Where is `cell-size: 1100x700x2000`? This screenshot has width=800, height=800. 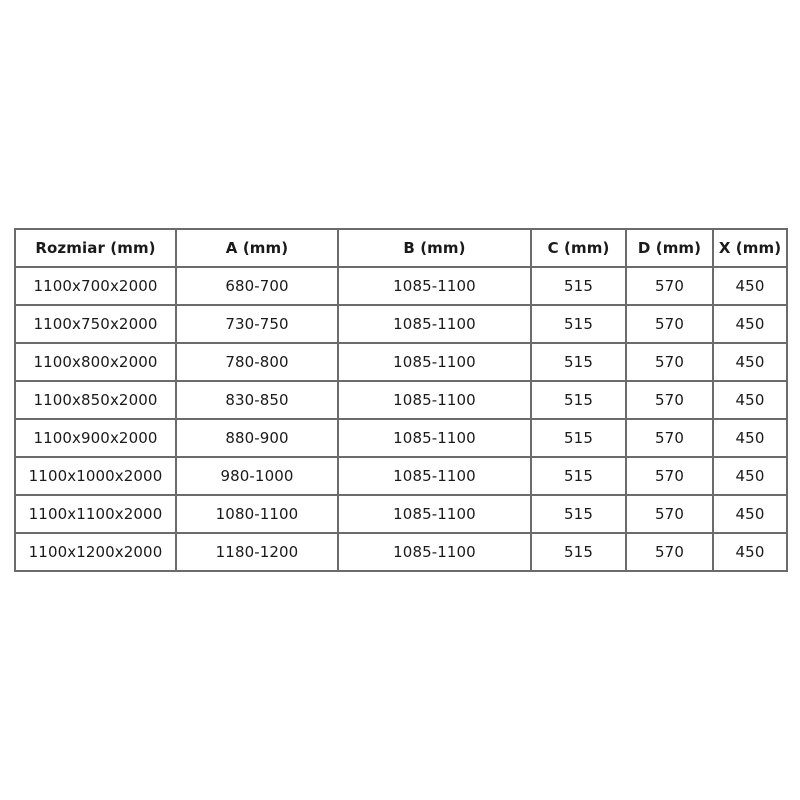 cell-size: 1100x700x2000 is located at coordinates (95, 286).